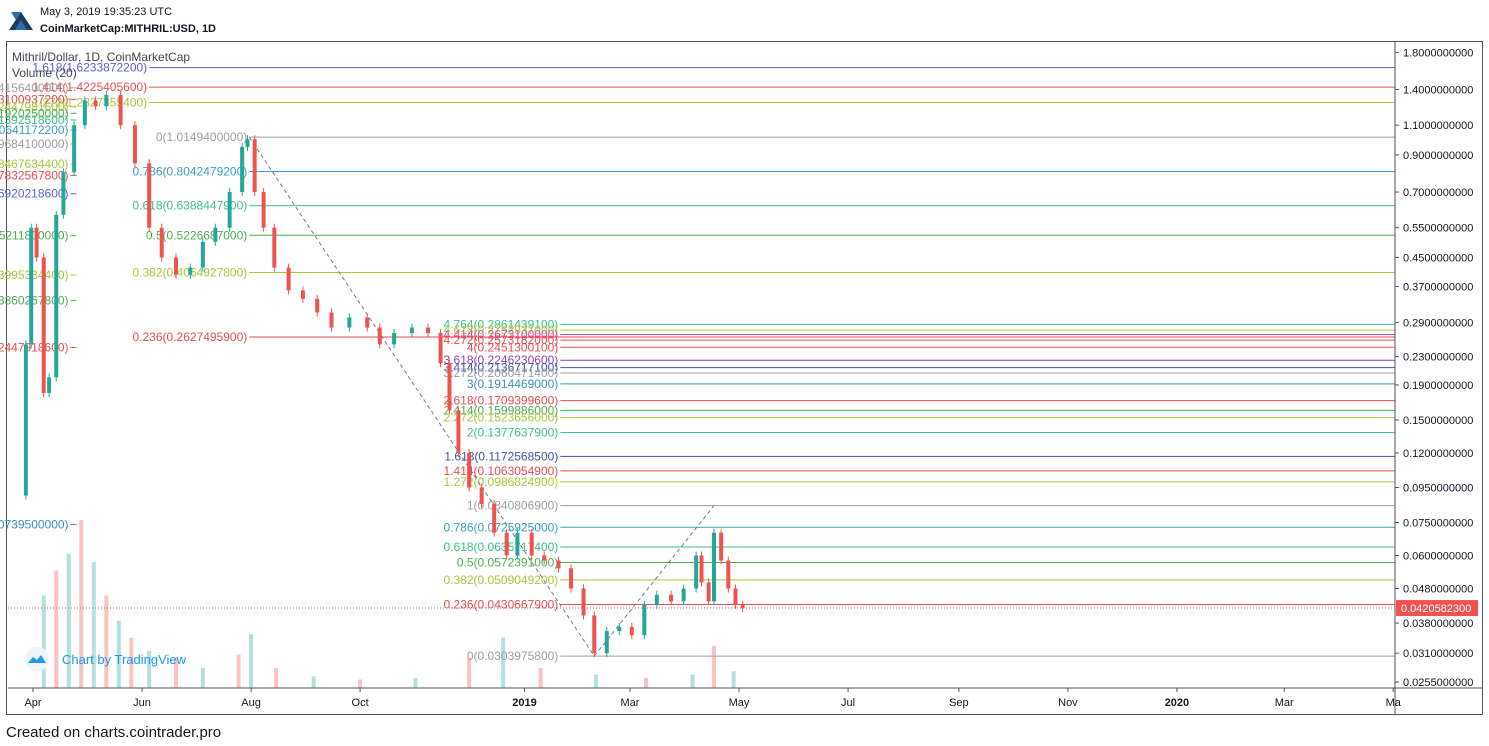  Describe the element at coordinates (1177, 703) in the screenshot. I see `x-tick-label: 2020` at that location.